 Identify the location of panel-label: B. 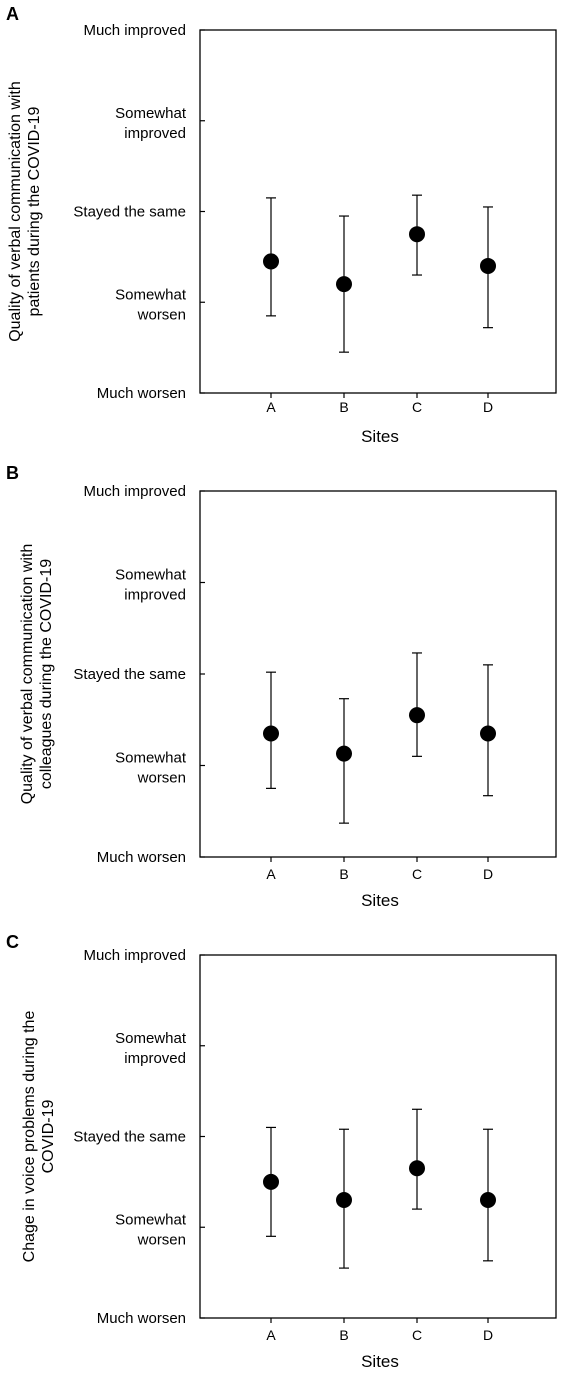
(12, 473).